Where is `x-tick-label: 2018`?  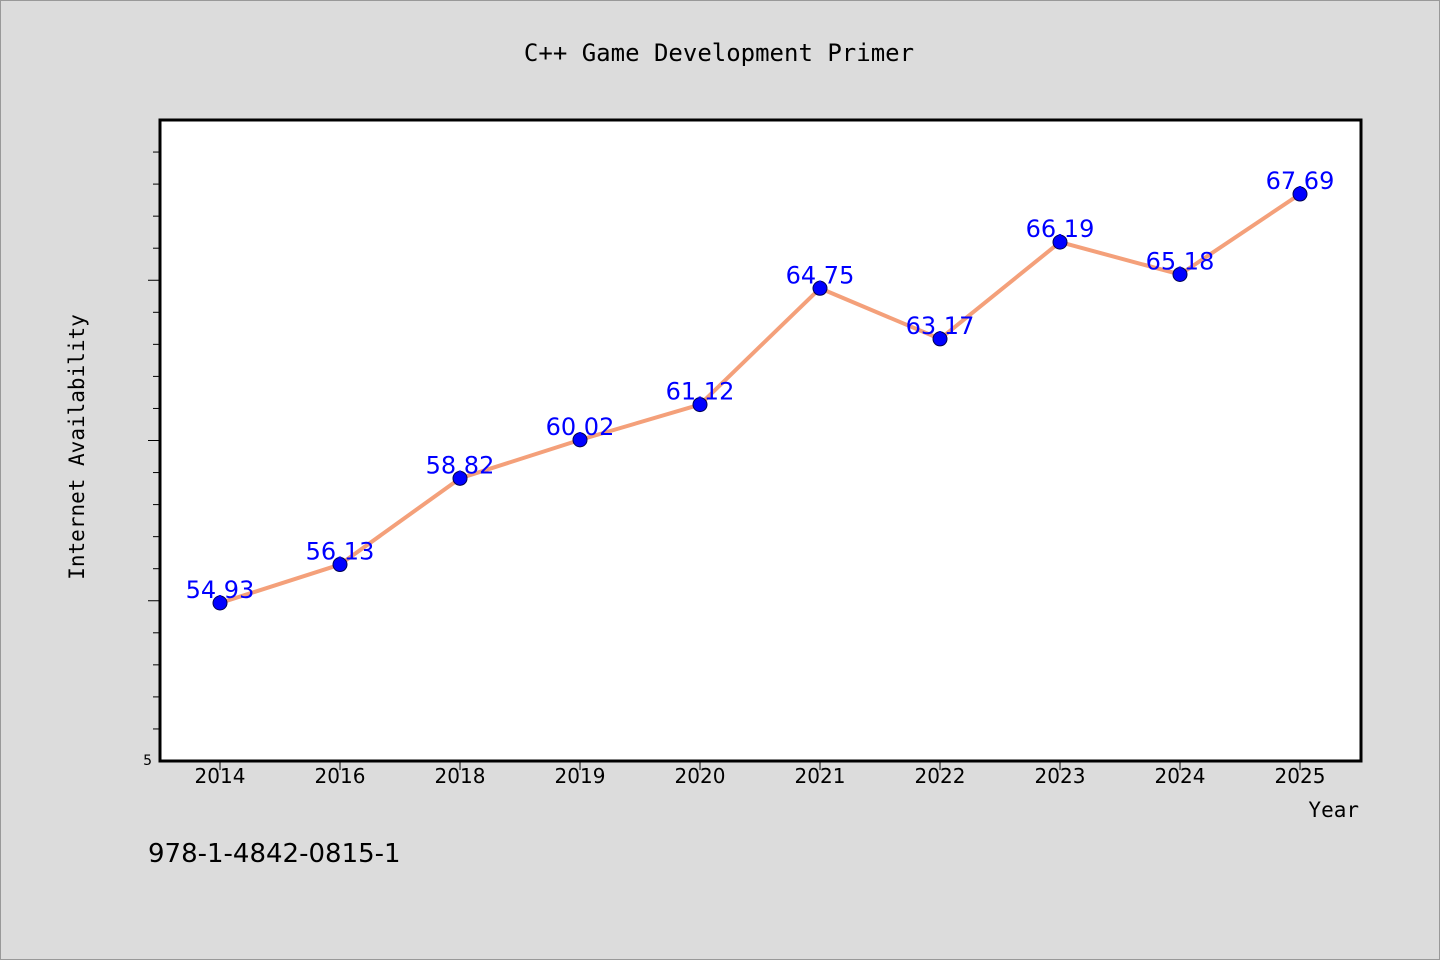
x-tick-label: 2018 is located at coordinates (460, 776).